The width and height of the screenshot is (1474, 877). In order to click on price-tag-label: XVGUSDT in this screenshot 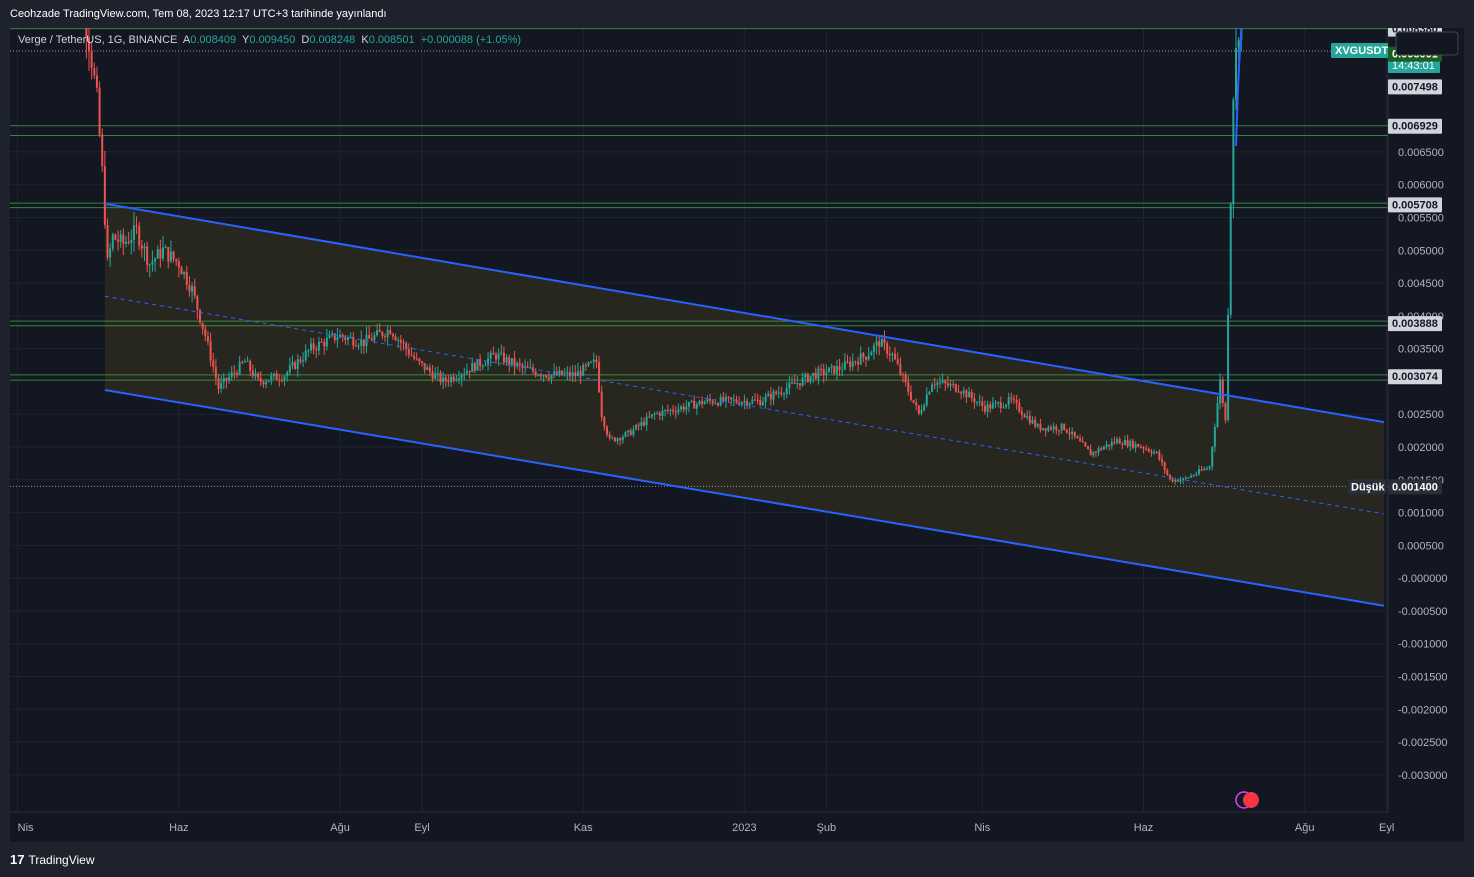, I will do `click(1361, 51)`.